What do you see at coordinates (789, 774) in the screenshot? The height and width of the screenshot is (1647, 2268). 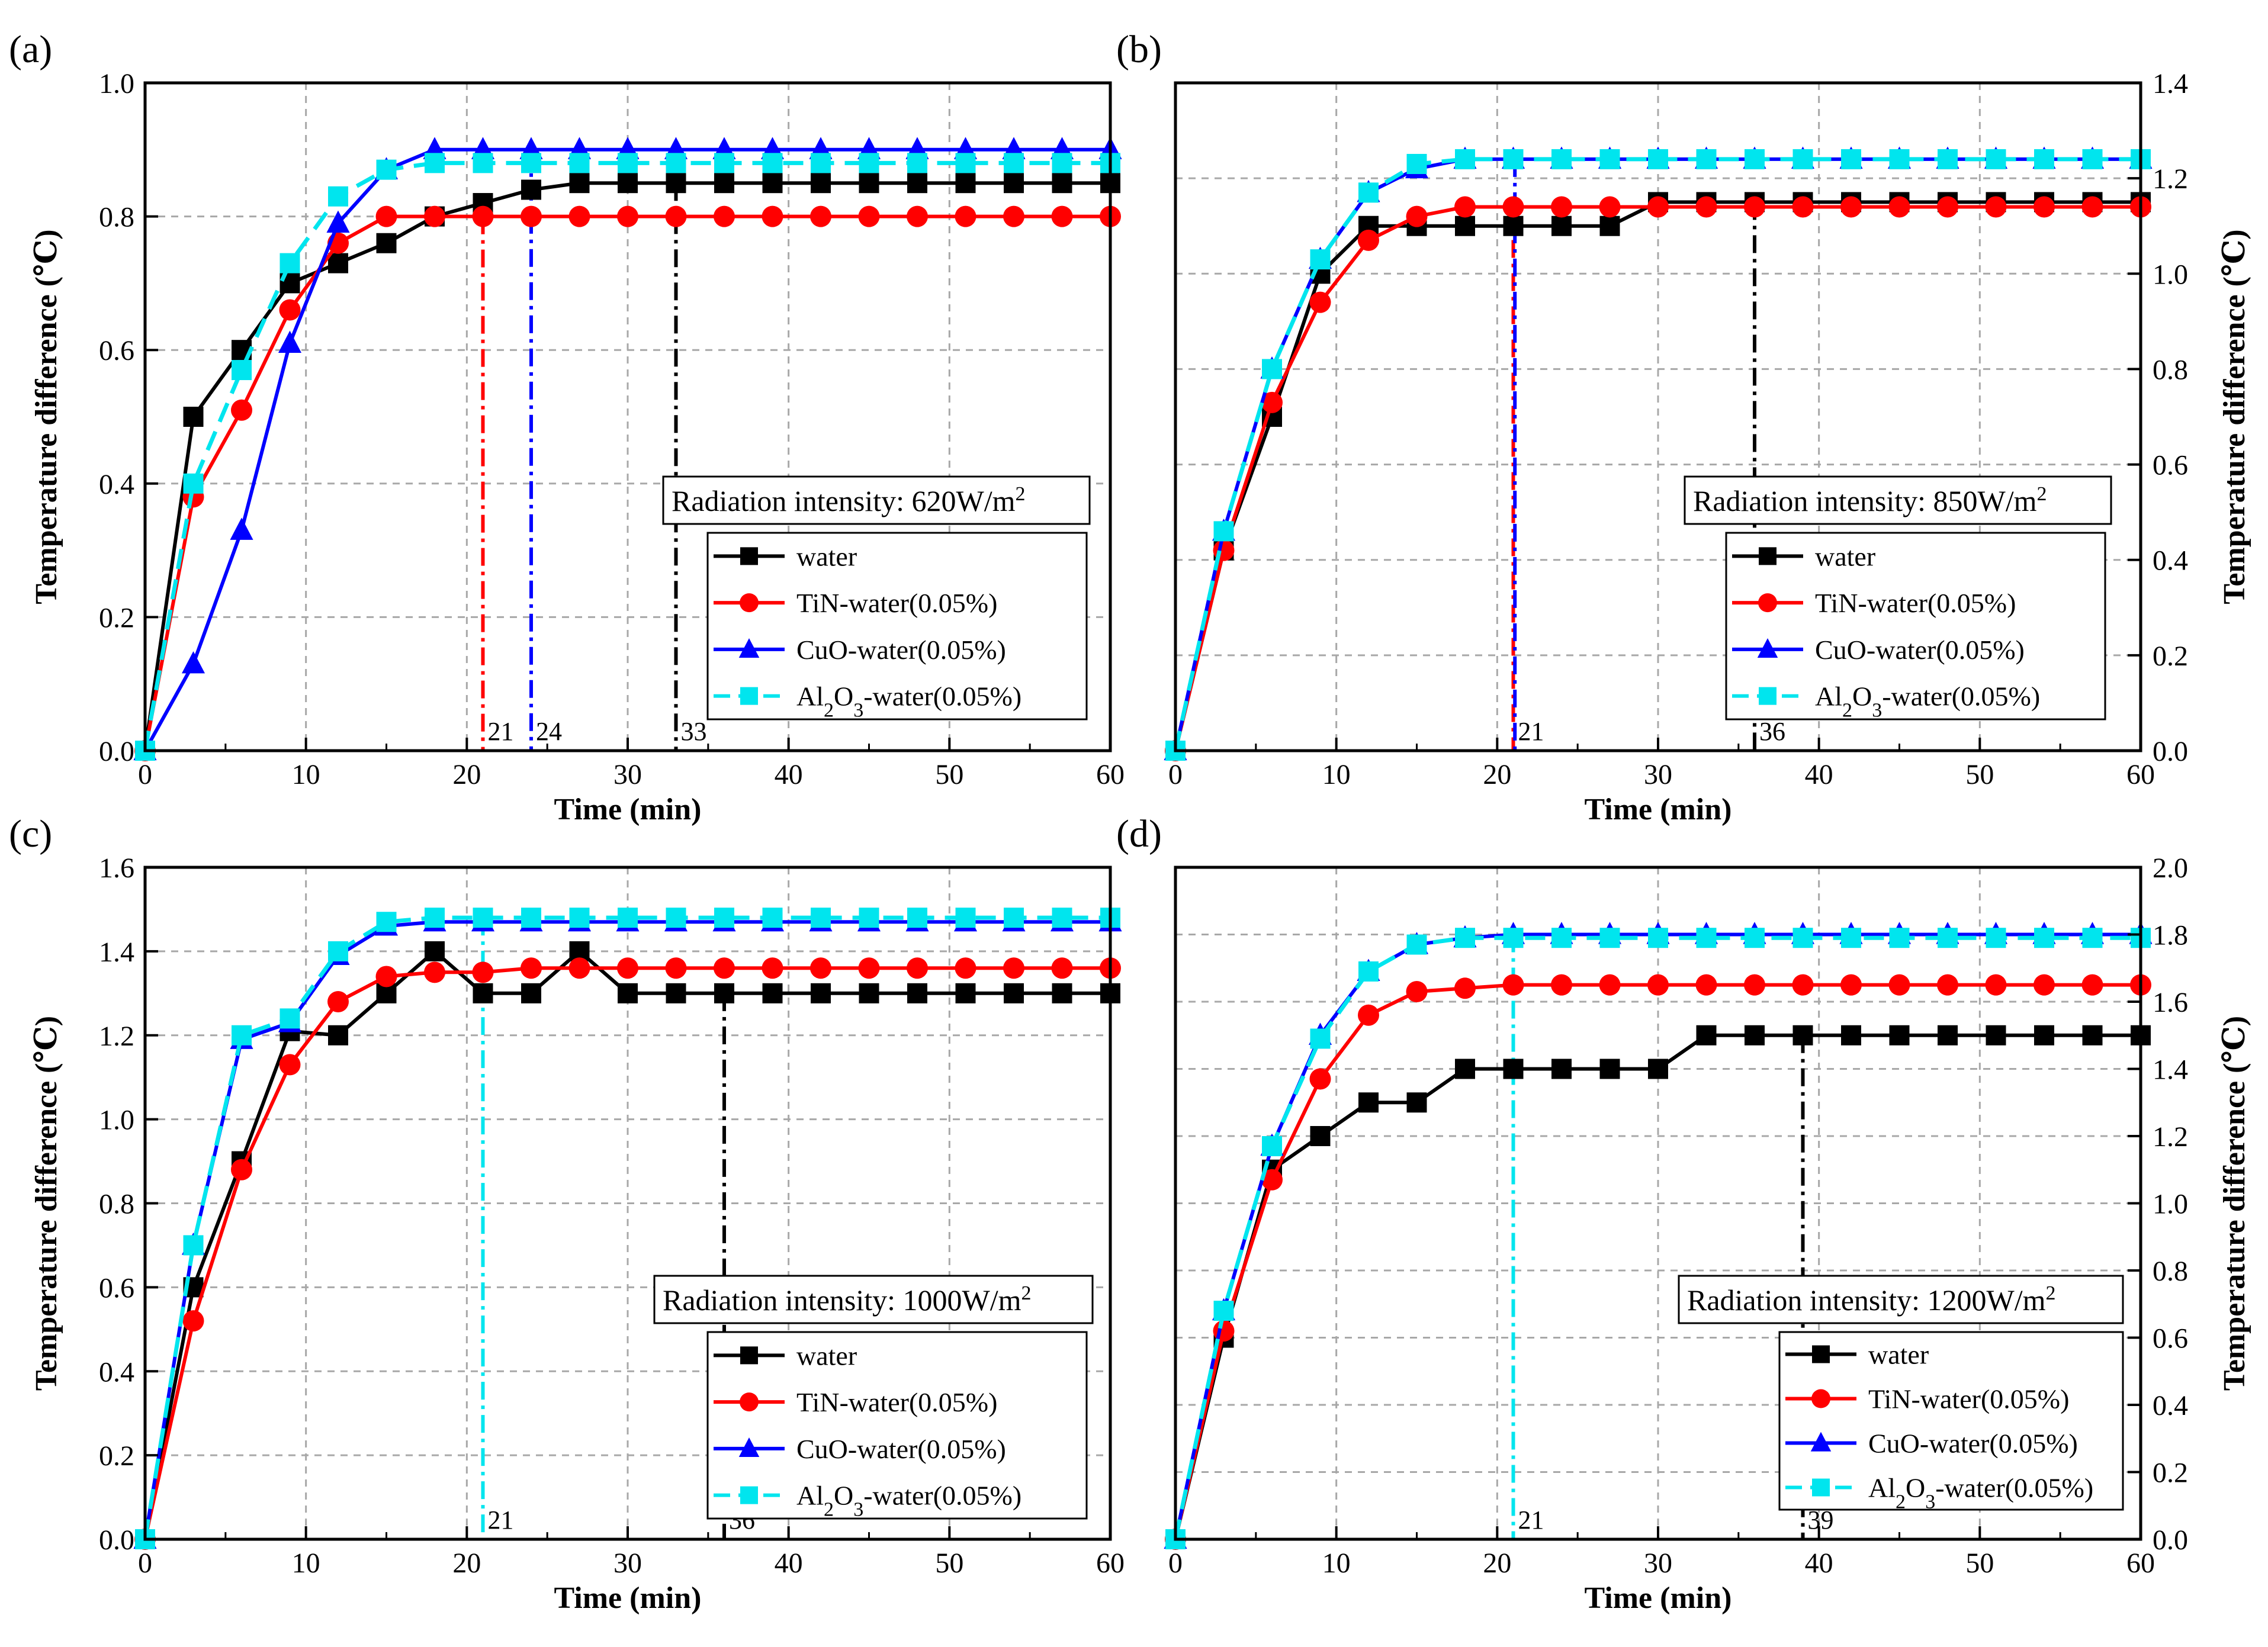 I see `x-tick-label: 40` at bounding box center [789, 774].